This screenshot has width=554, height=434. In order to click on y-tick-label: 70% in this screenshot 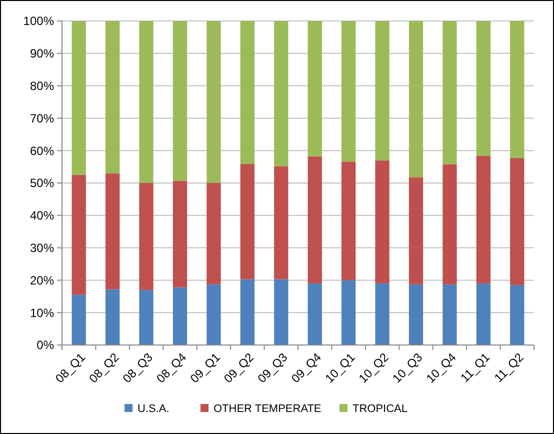, I will do `click(42, 118)`.